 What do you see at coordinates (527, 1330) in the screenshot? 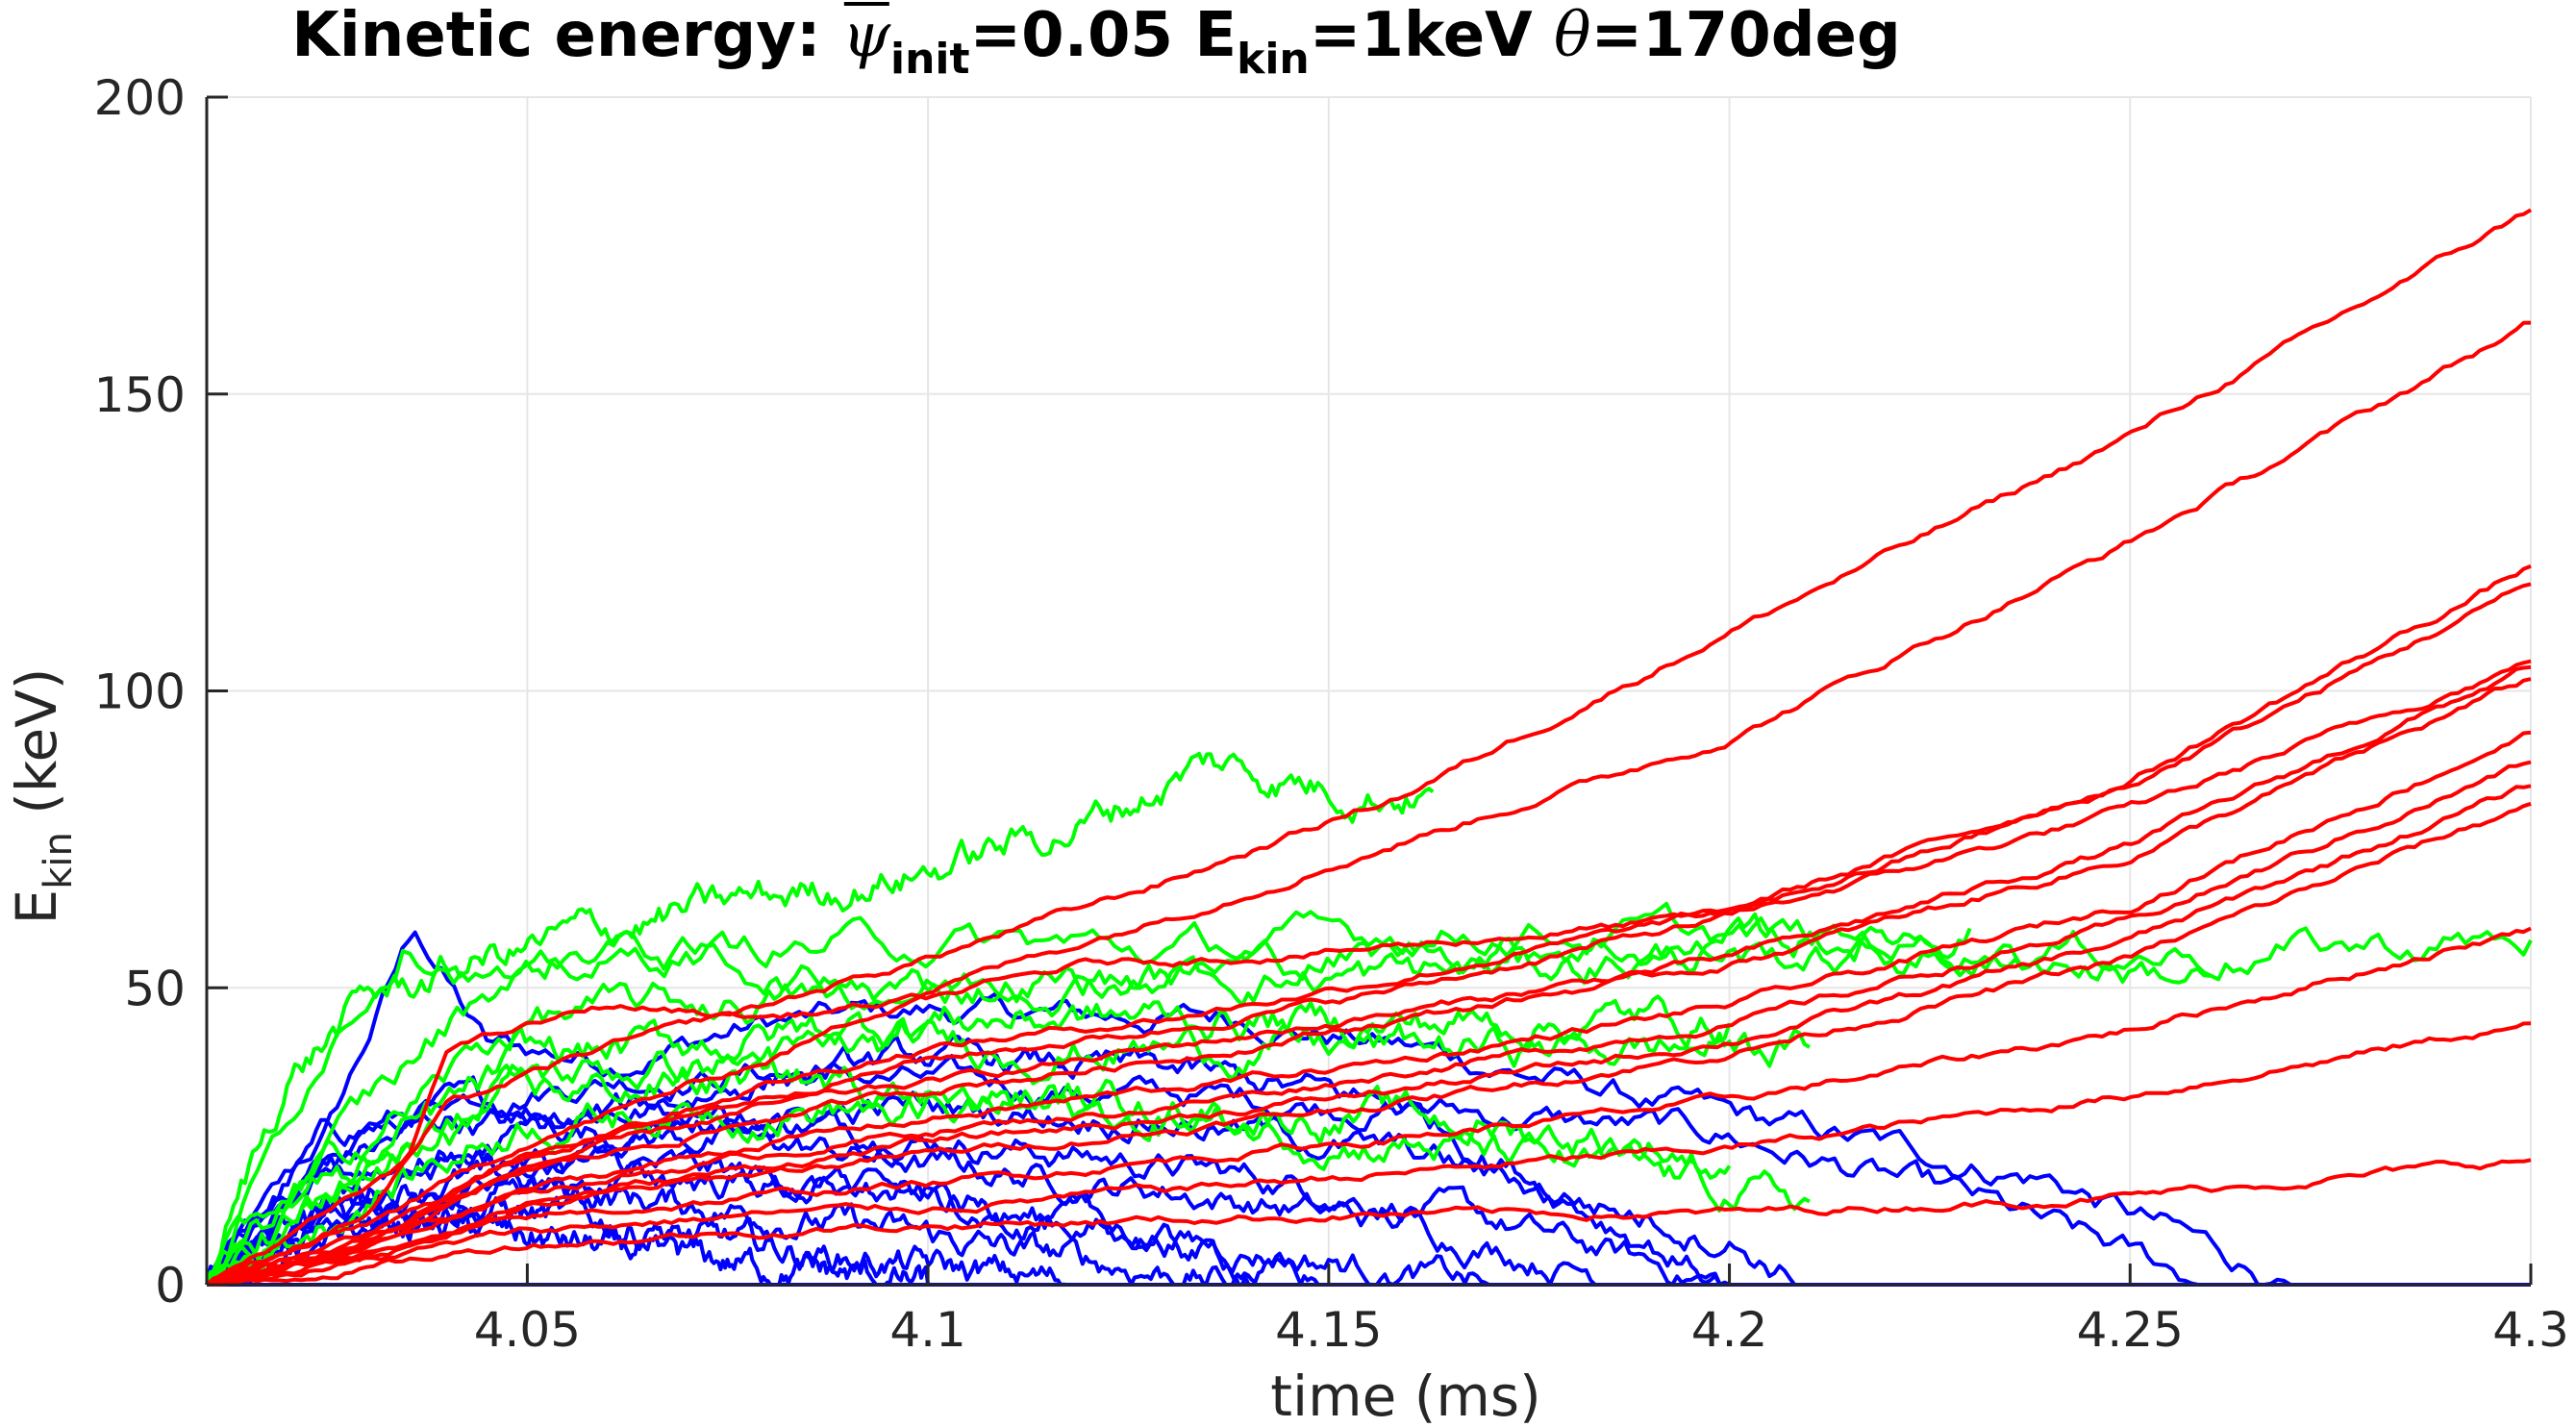
I see `x-tick-label: 4.05` at bounding box center [527, 1330].